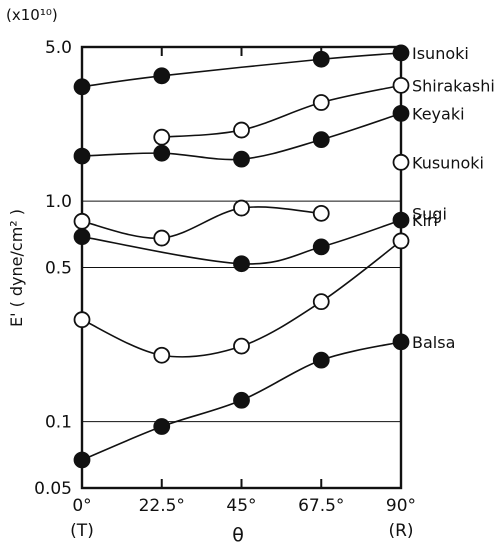  Describe the element at coordinates (53, 489) in the screenshot. I see `y-tick-label: 0.05` at that location.